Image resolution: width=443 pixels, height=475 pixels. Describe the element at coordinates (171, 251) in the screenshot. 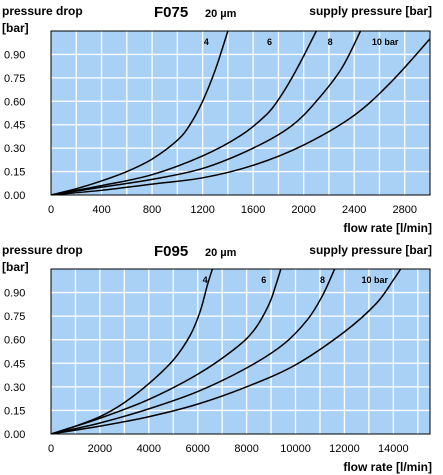

I see `chart-title: F095` at that location.